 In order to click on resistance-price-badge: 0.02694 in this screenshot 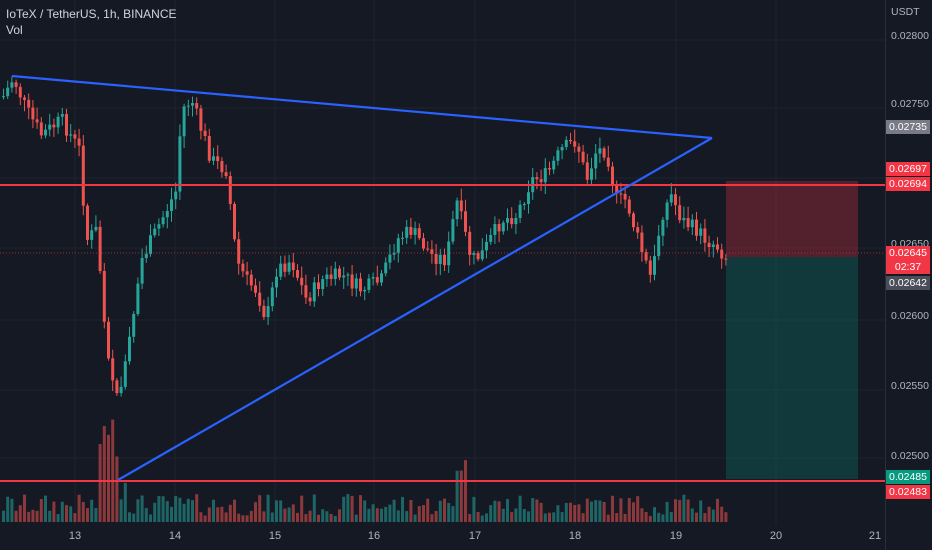, I will do `click(908, 184)`.